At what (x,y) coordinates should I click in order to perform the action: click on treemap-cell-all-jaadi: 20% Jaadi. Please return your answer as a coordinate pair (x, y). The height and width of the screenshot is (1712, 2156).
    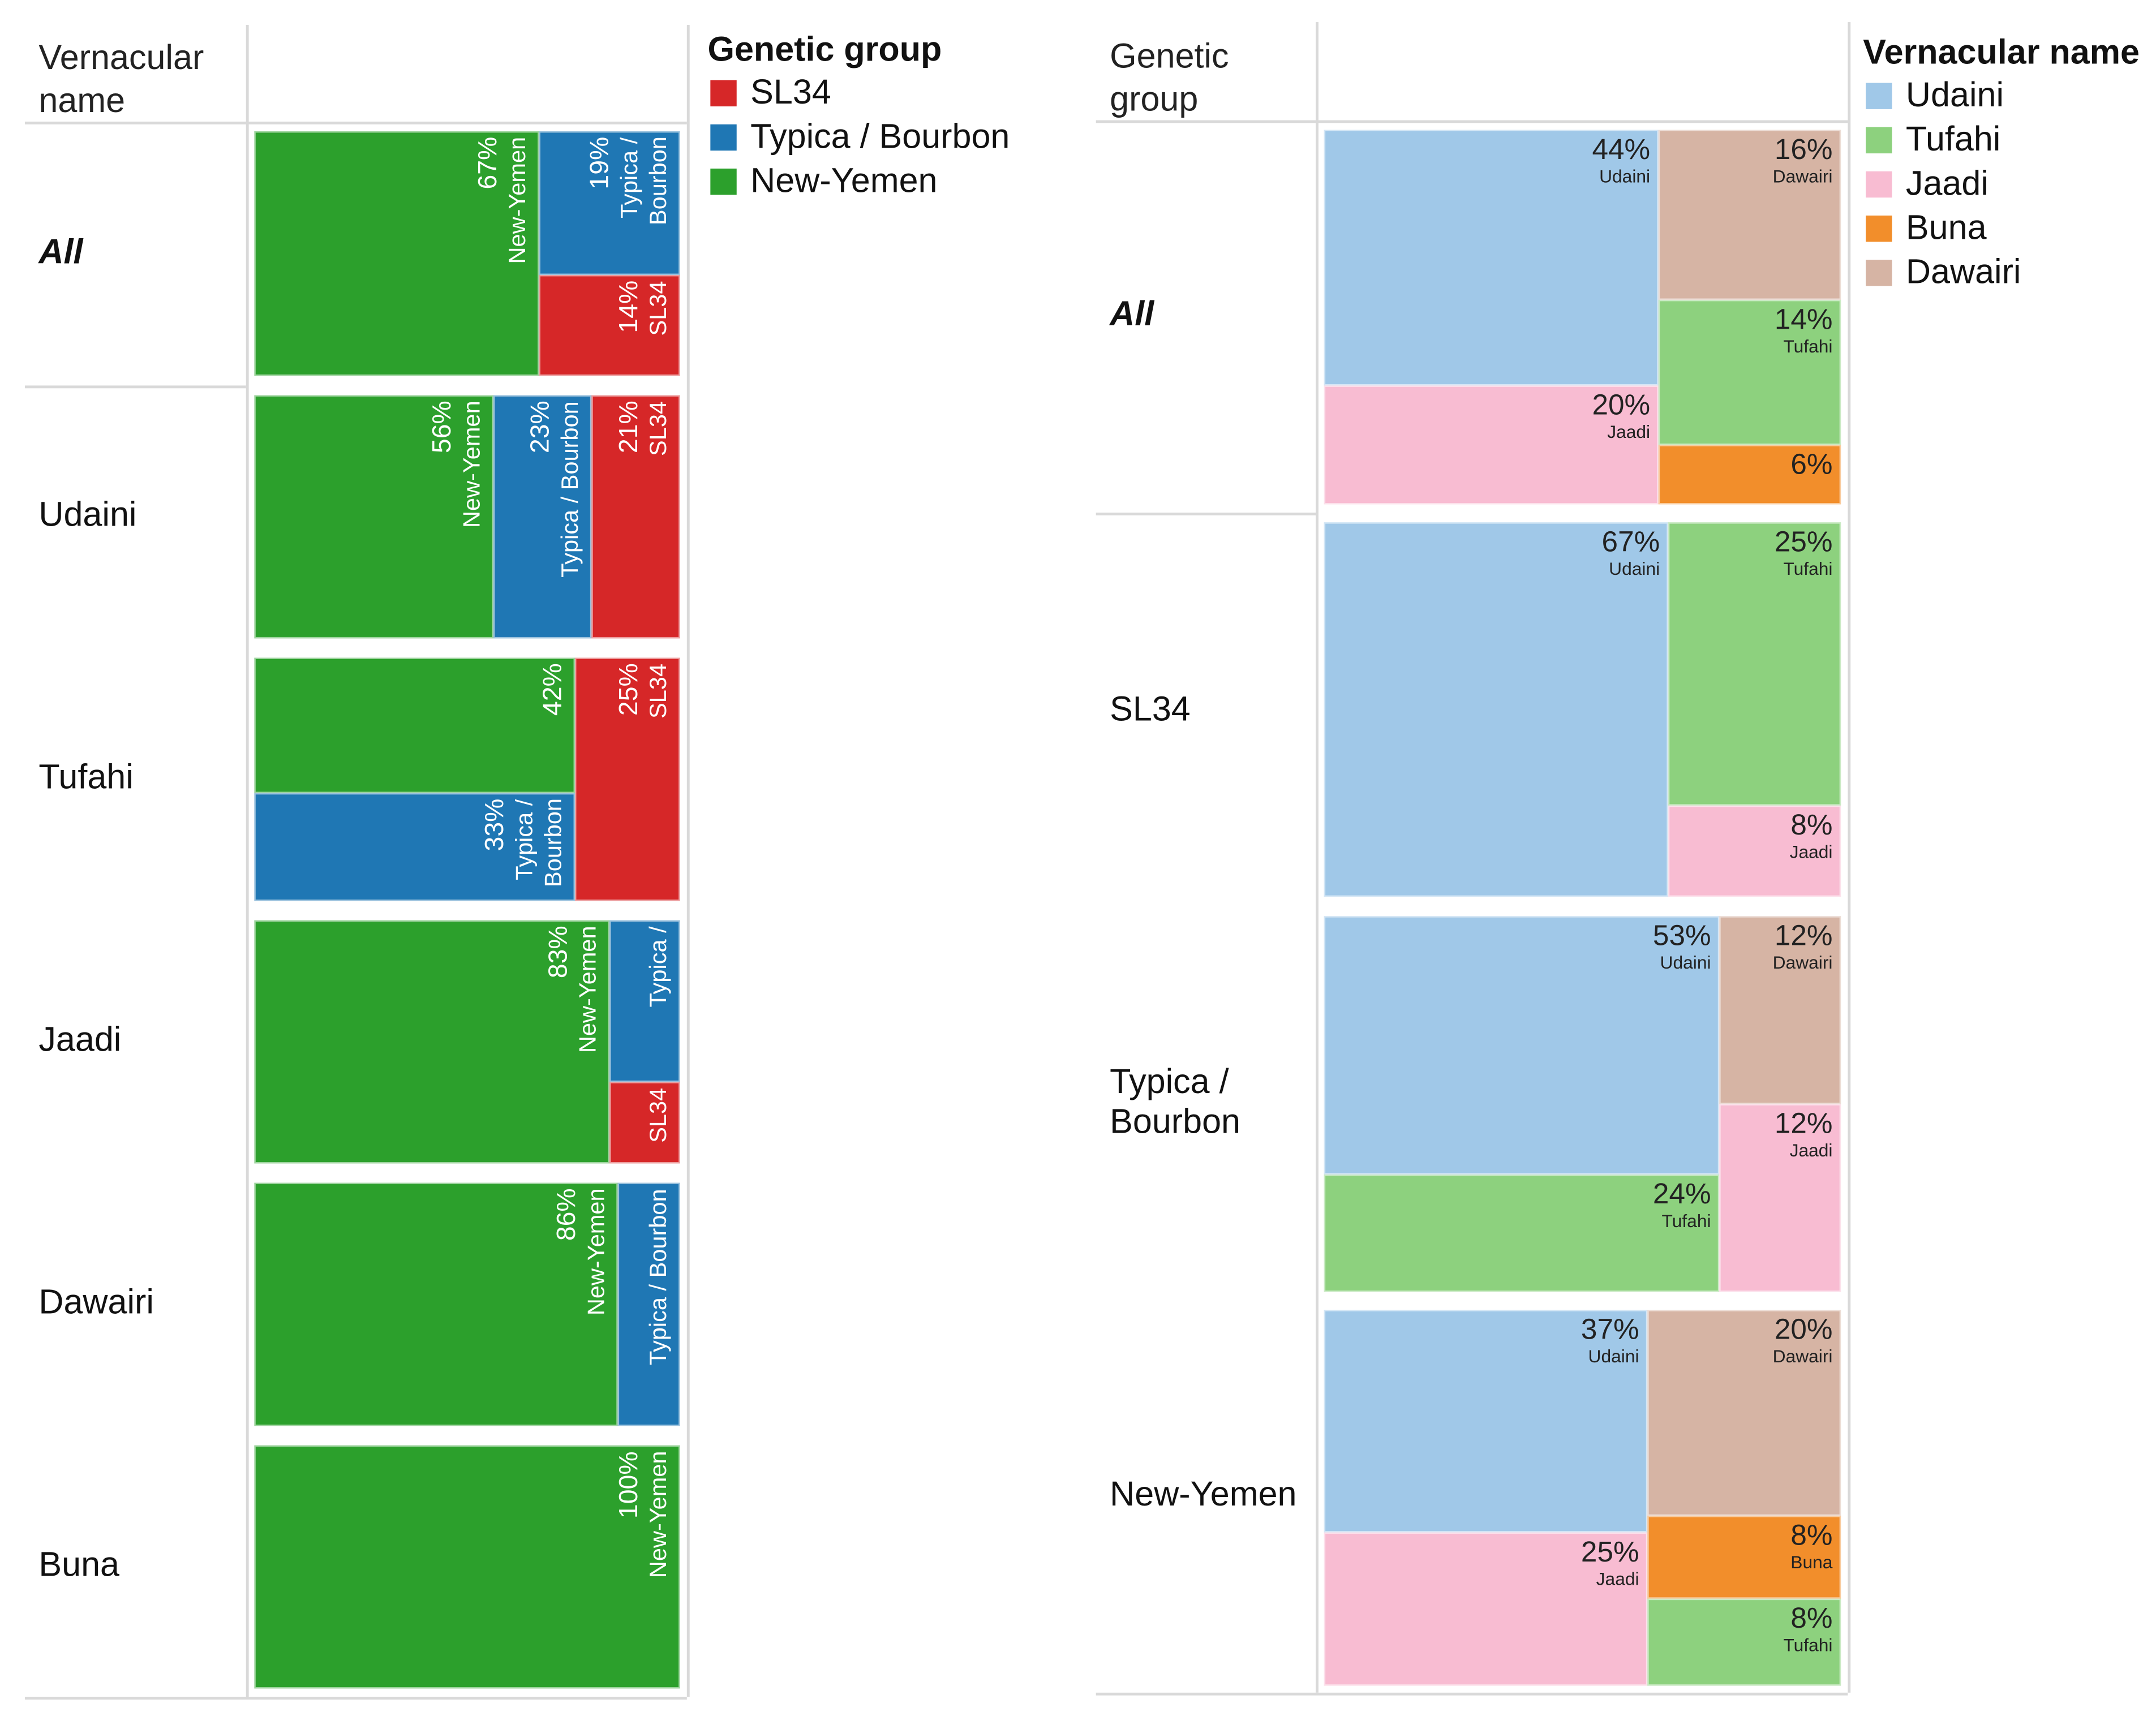
    Looking at the image, I should click on (1491, 445).